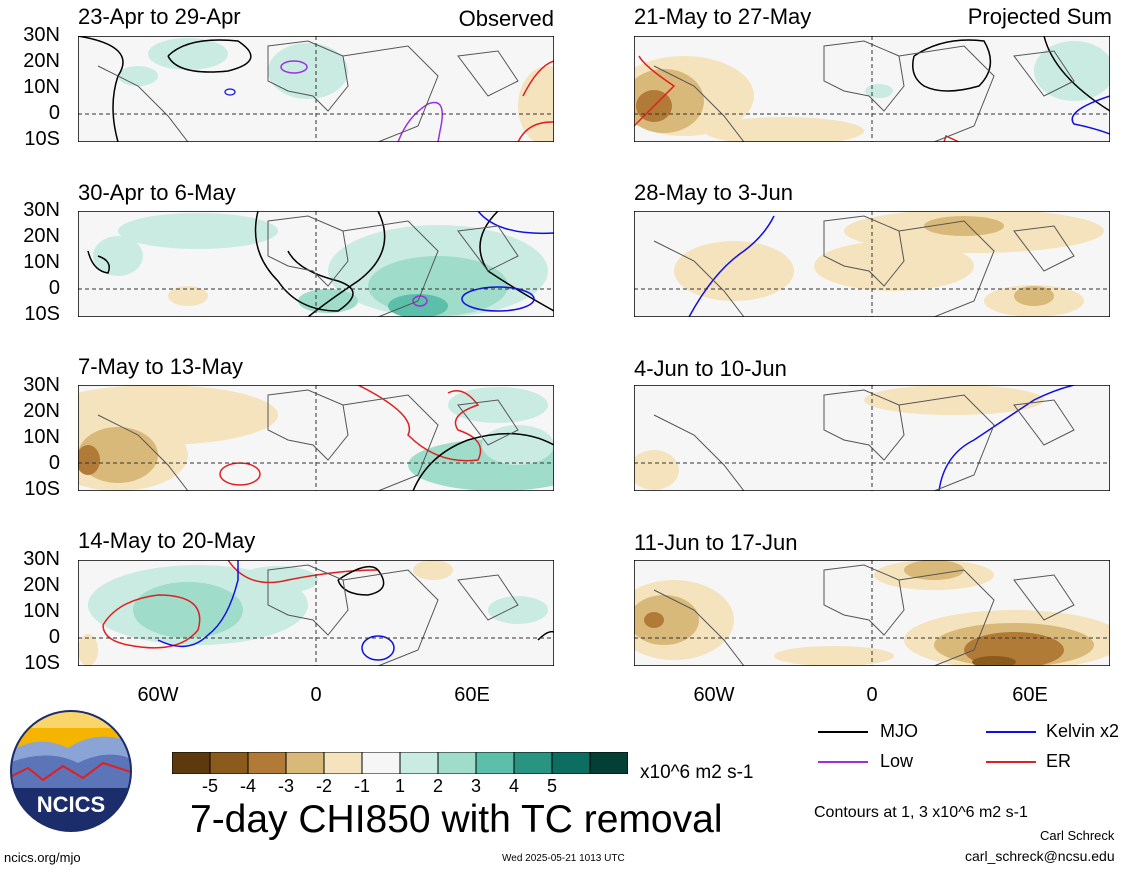 This screenshot has height=872, width=1135. Describe the element at coordinates (71, 771) in the screenshot. I see `ncics-logo: NCICS` at that location.